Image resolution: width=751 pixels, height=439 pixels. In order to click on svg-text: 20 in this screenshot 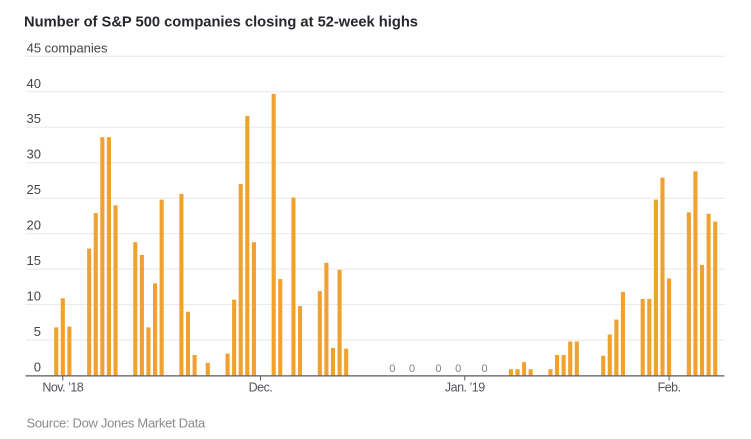, I will do `click(34, 225)`.